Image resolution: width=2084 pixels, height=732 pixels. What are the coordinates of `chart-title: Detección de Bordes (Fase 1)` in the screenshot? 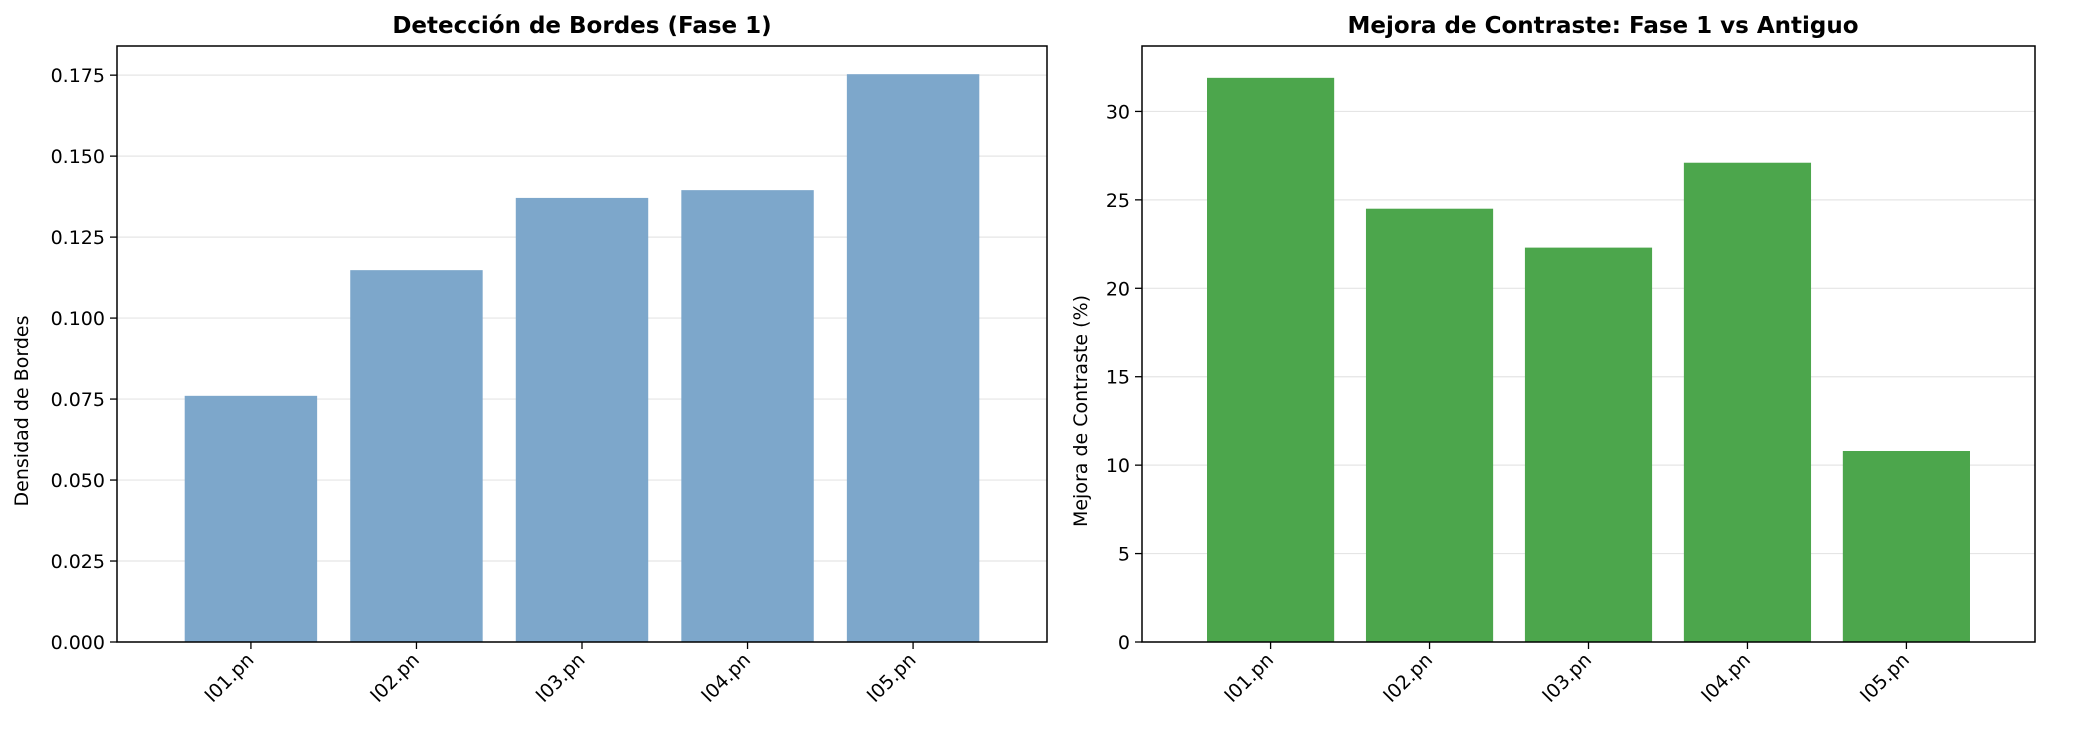 It's located at (581, 26).